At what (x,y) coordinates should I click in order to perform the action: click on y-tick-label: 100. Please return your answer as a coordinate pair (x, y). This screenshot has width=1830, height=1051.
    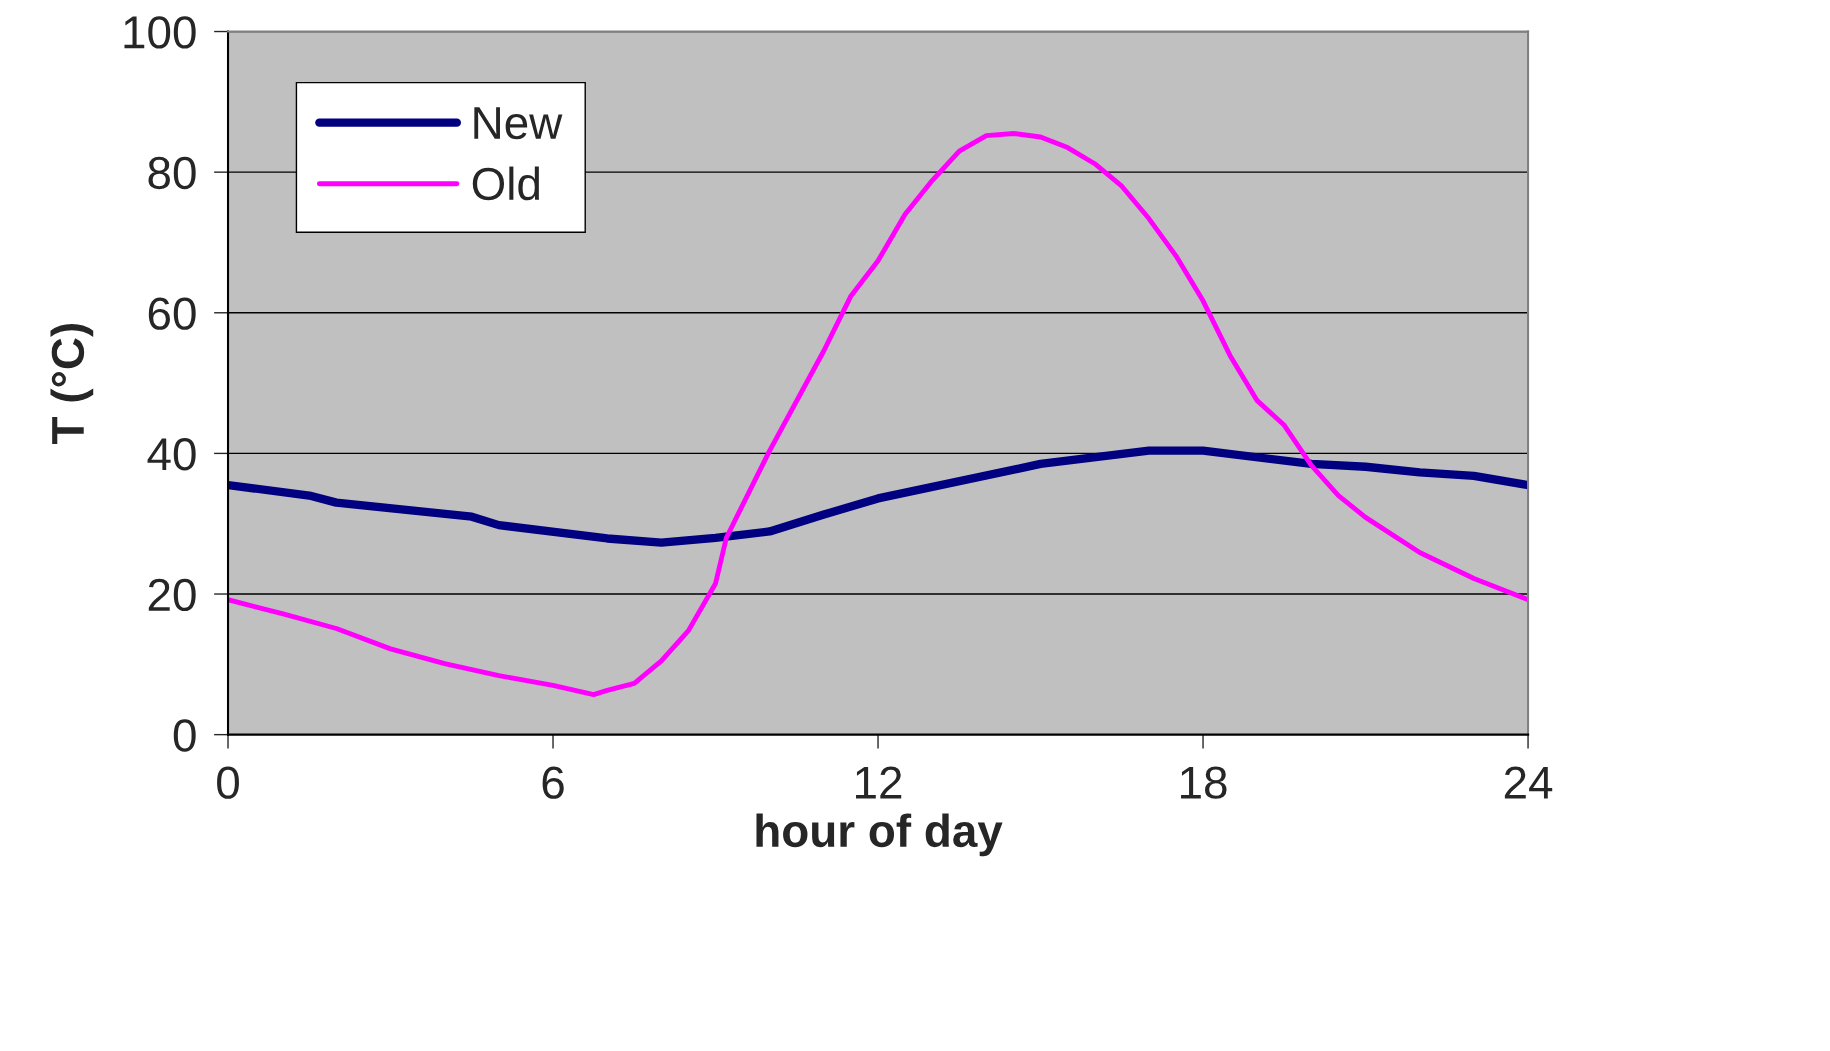
    Looking at the image, I should click on (160, 32).